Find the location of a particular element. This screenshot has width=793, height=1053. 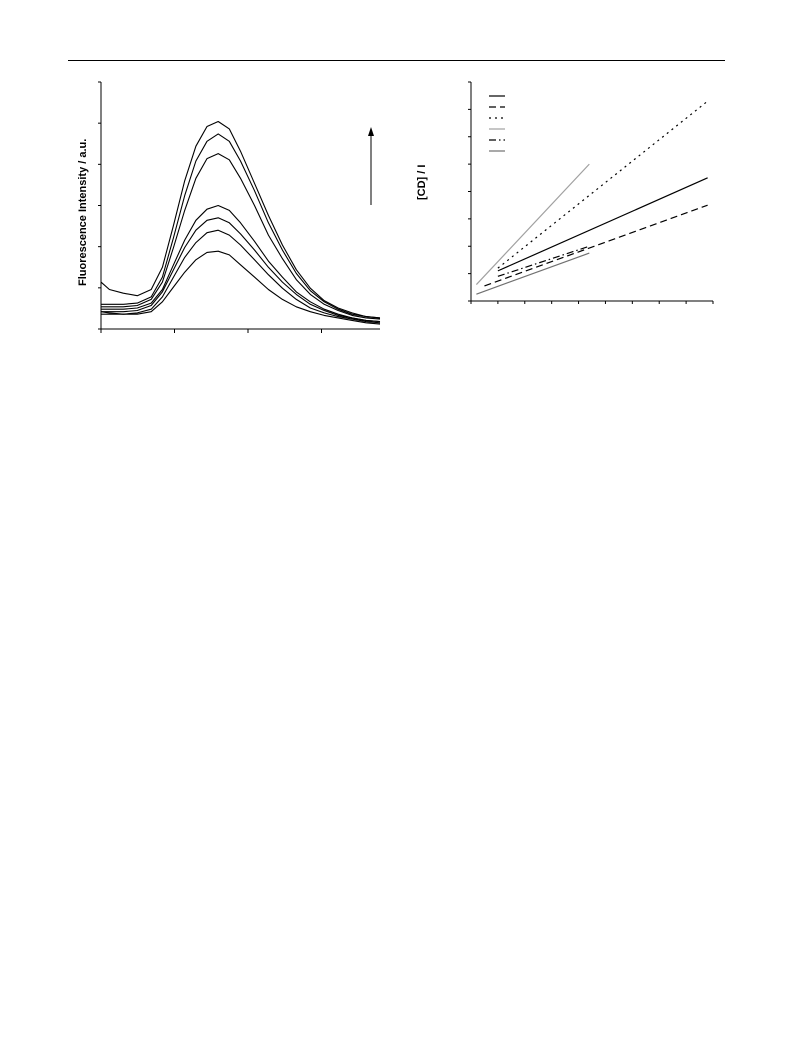

left-fluorescence-chart: Fluorescence Intensity / a.u. is located at coordinates (229, 207).